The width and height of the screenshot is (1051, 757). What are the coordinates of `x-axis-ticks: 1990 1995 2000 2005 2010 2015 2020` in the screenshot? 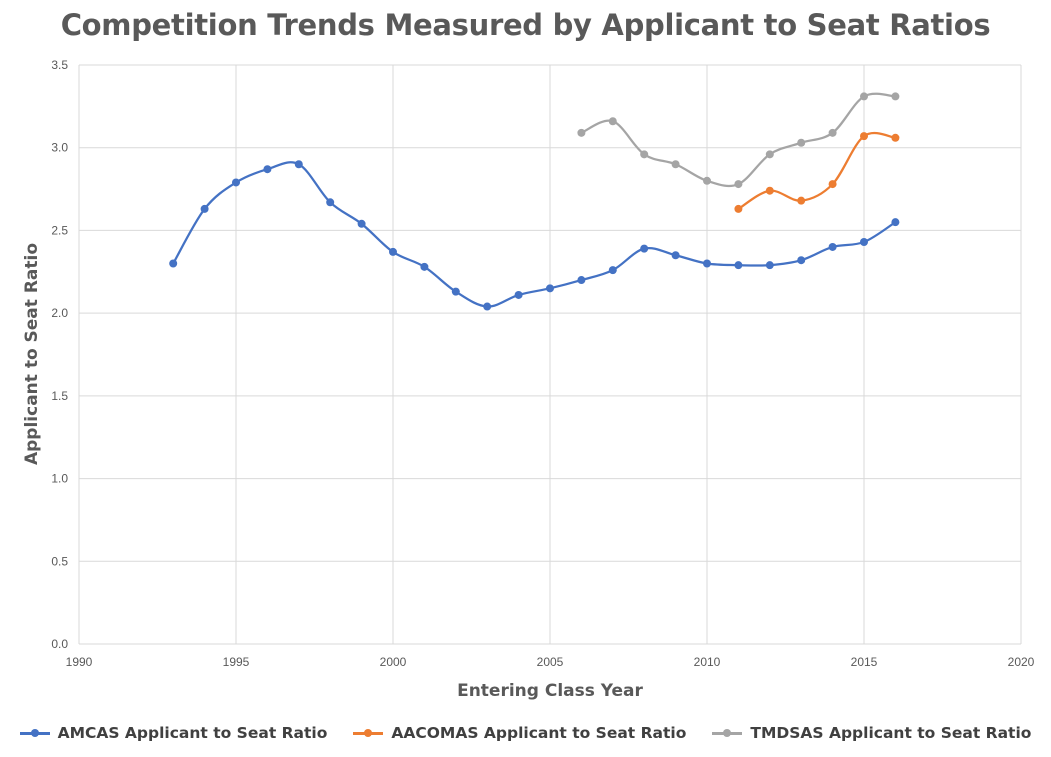 It's located at (550, 662).